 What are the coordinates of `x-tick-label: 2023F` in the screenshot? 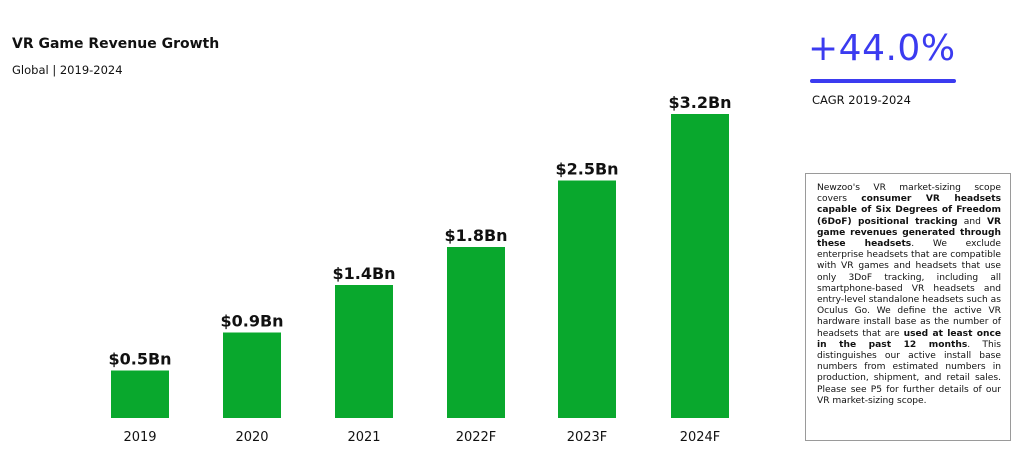 It's located at (587, 437).